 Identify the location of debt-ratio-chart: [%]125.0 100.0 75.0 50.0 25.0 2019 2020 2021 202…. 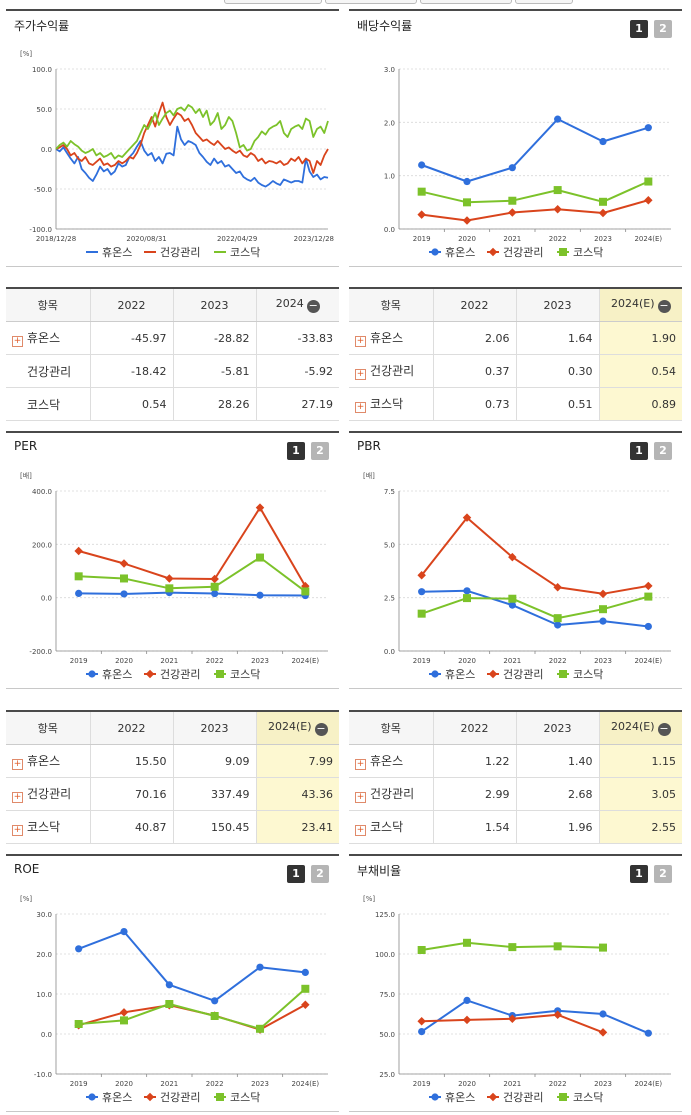
(517, 999).